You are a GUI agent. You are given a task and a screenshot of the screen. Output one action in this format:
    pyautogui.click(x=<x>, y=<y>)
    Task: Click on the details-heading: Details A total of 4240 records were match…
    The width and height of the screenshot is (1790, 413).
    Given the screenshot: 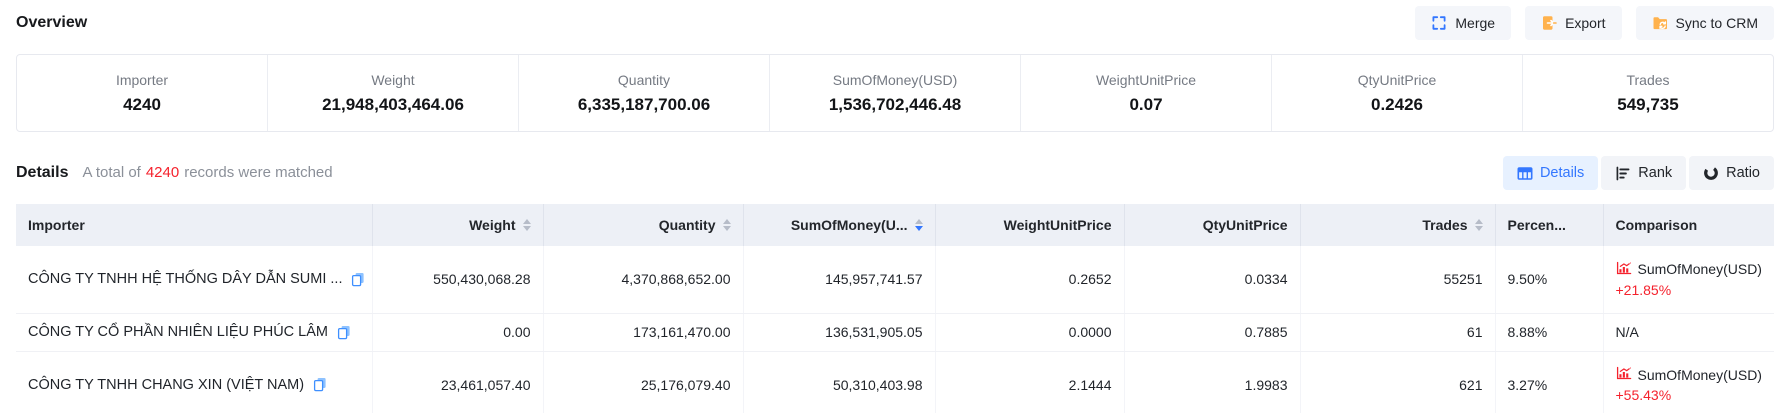 What is the action you would take?
    pyautogui.click(x=174, y=173)
    